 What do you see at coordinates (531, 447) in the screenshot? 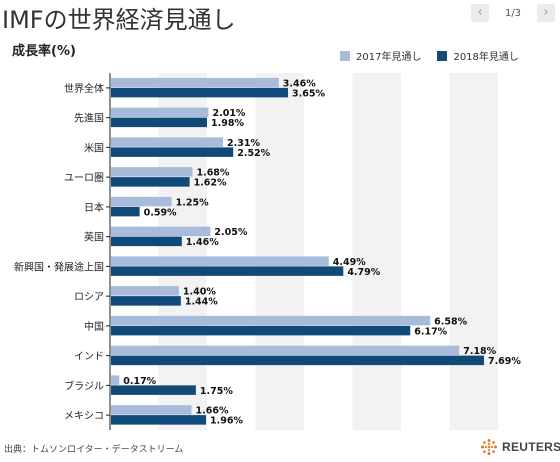
I see `brand-name: REUTERS` at bounding box center [531, 447].